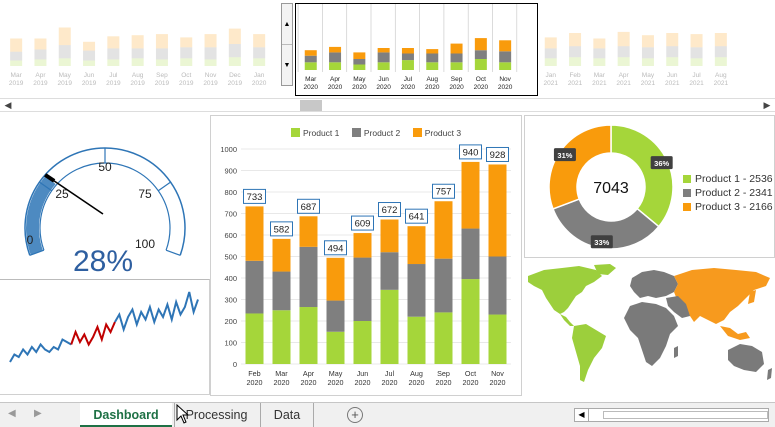 The width and height of the screenshot is (775, 427). What do you see at coordinates (497, 373) in the screenshot?
I see `bar-x-month-label: Nov` at bounding box center [497, 373].